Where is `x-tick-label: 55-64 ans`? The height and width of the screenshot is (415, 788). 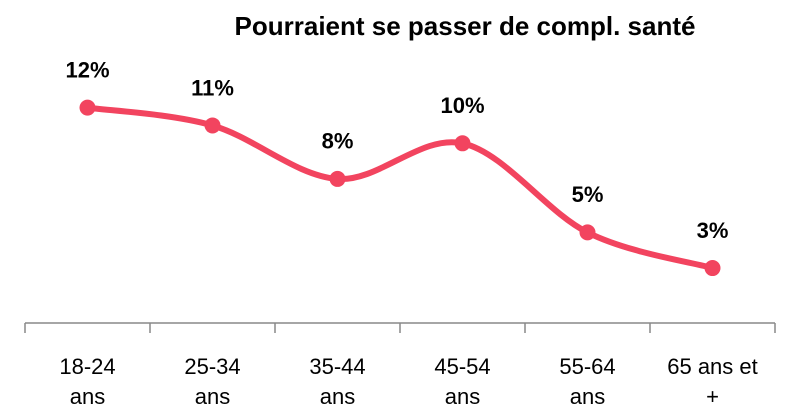
x-tick-label: 55-64 ans is located at coordinates (587, 381).